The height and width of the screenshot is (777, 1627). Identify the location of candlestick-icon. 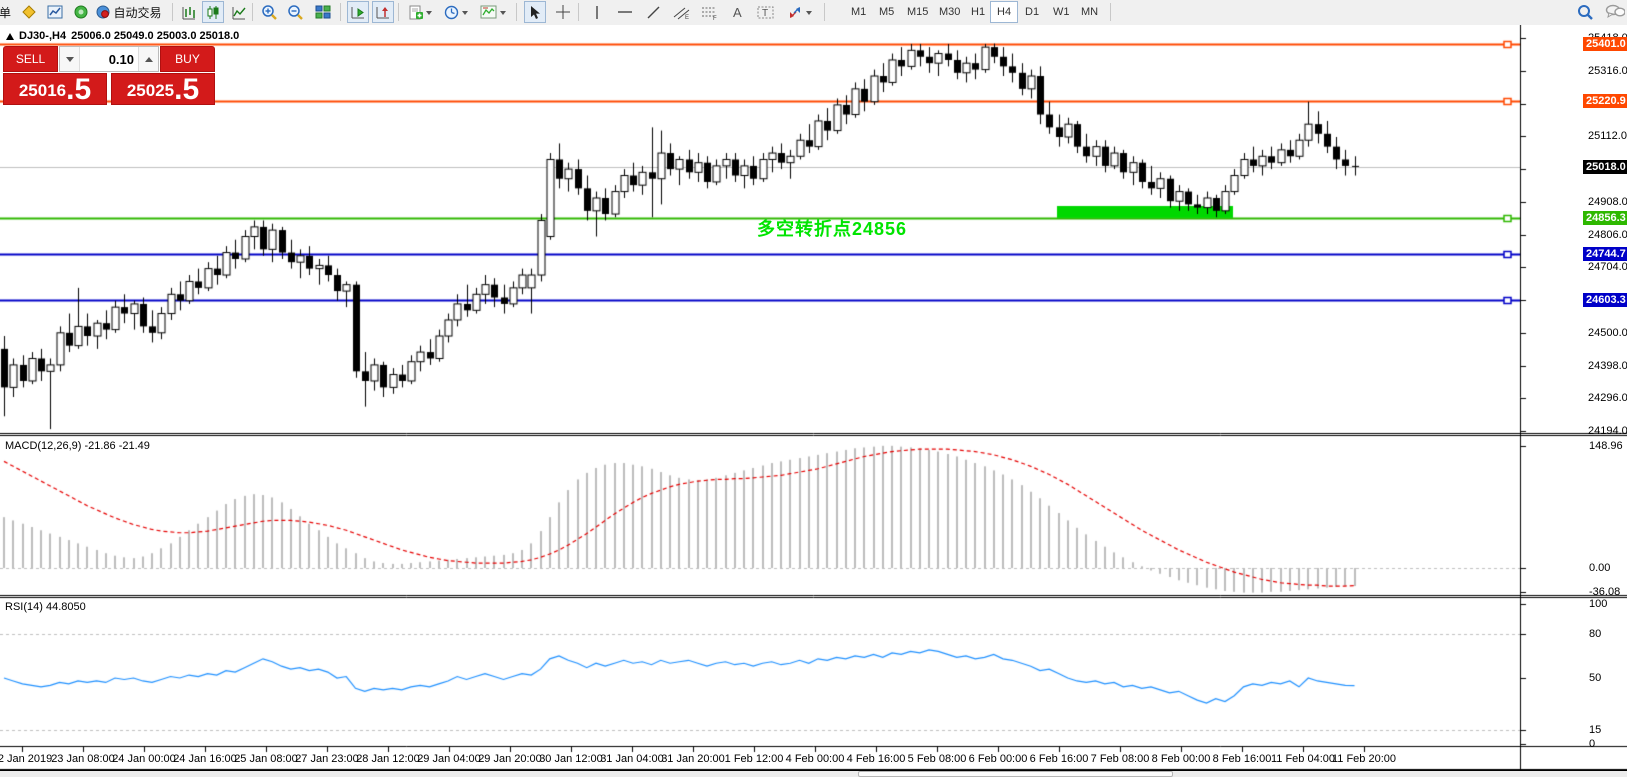
(213, 12).